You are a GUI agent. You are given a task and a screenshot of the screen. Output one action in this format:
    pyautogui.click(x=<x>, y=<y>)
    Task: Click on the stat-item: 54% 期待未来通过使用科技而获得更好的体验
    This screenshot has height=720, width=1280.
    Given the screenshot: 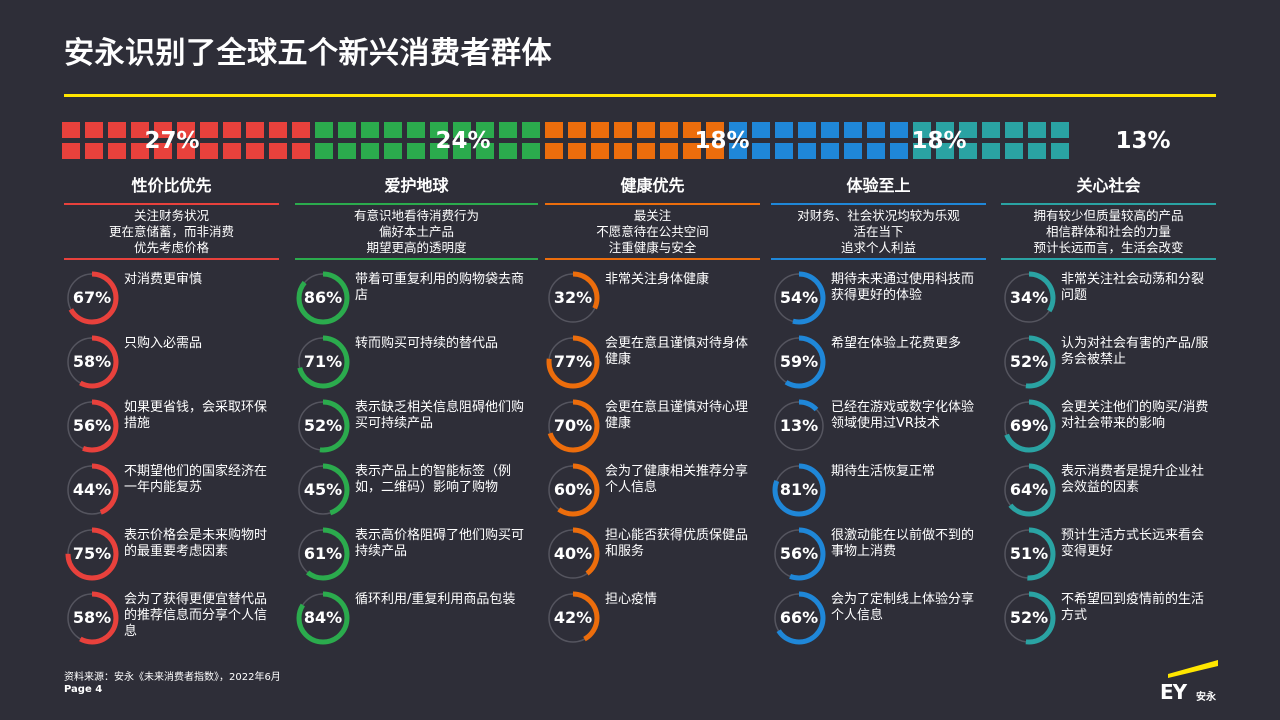 What is the action you would take?
    pyautogui.click(x=878, y=300)
    